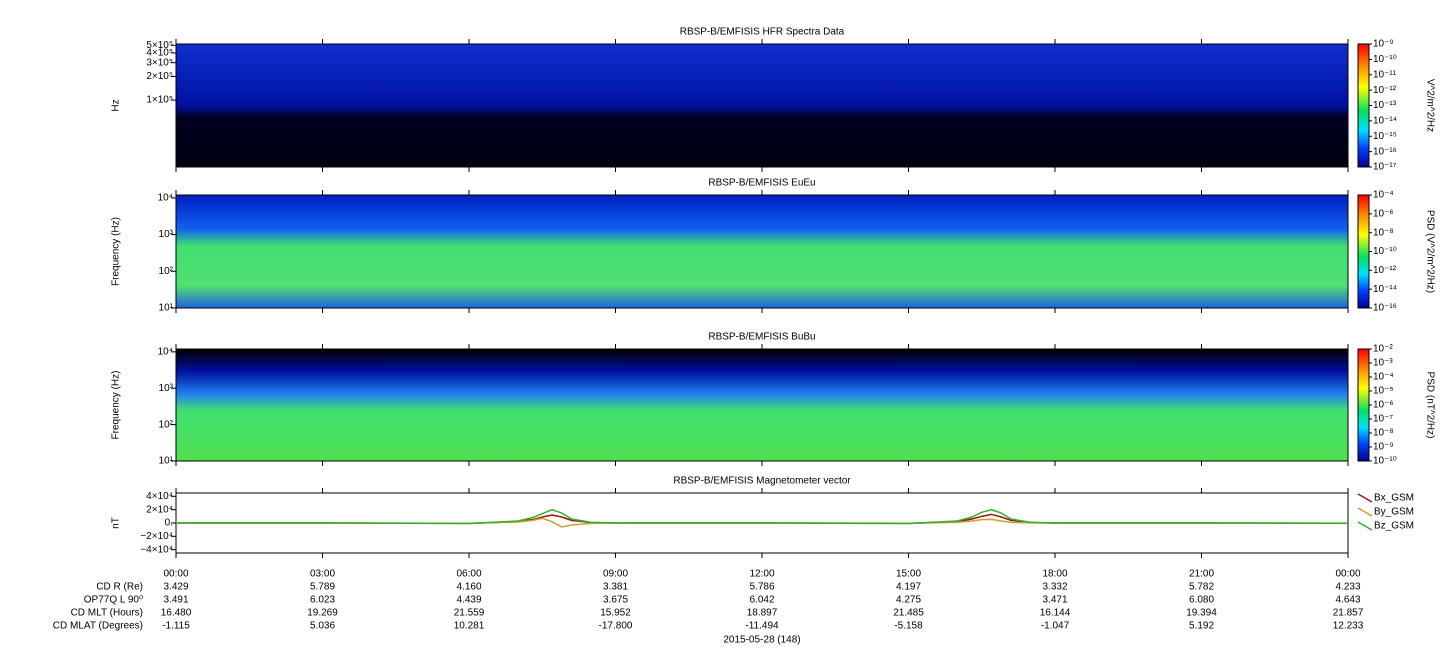  I want to click on ephemeris-value: 6.023, so click(322, 600).